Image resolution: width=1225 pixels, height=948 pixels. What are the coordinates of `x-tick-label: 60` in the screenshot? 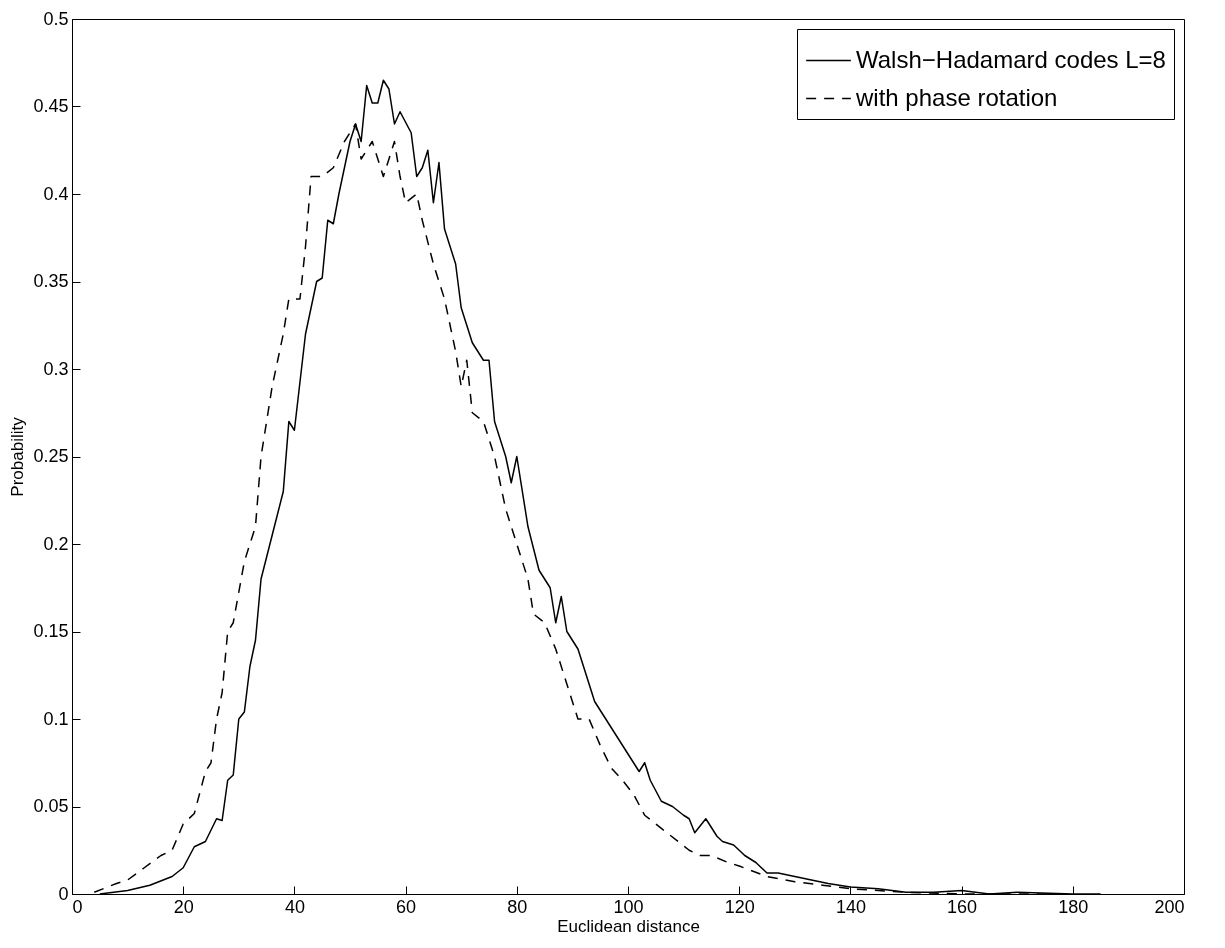 It's located at (406, 906).